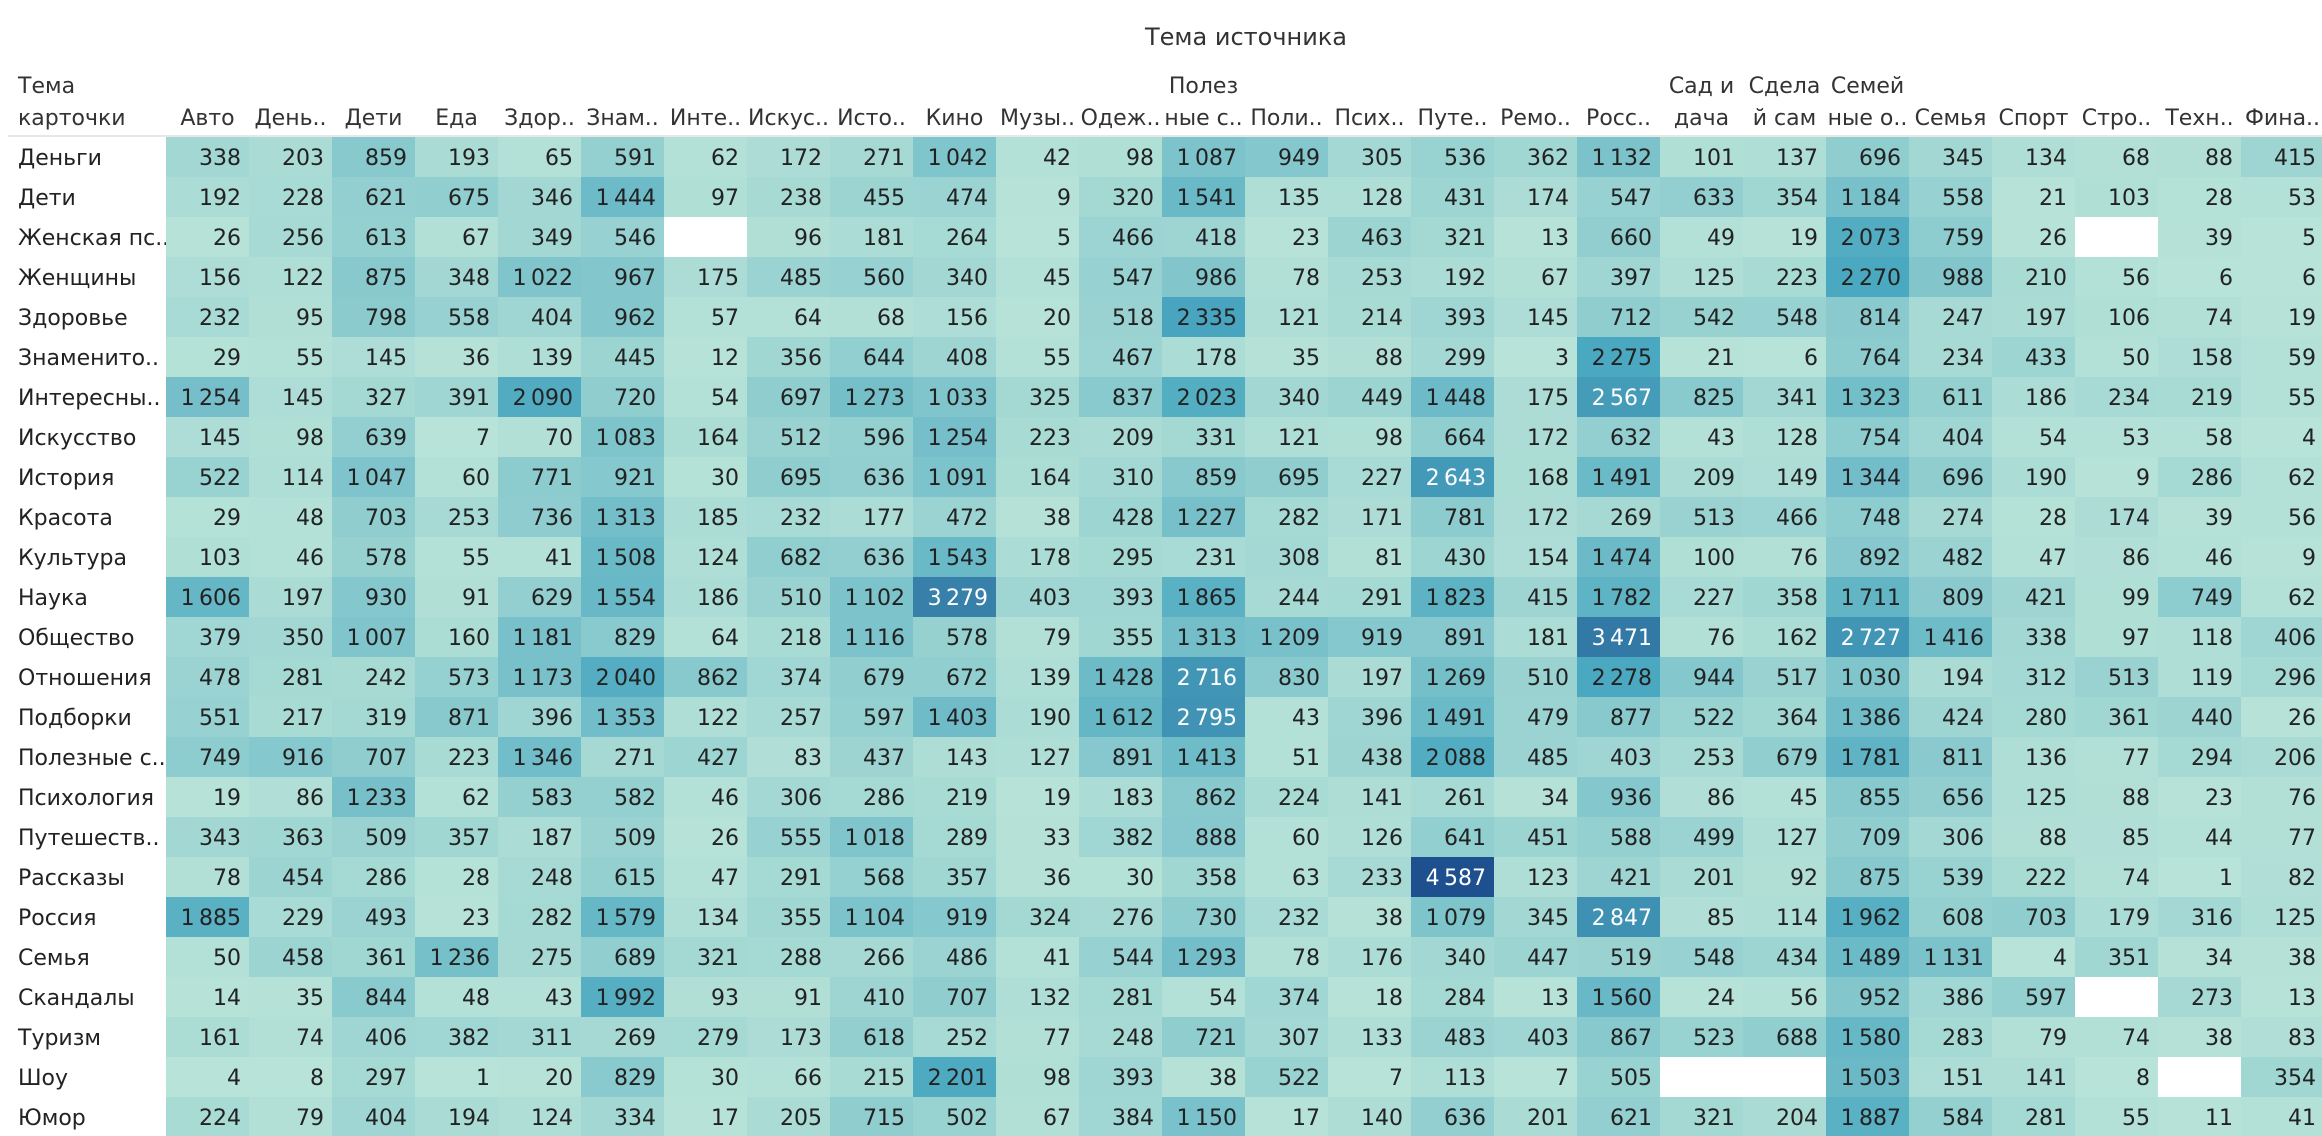  I want to click on column-header: Поли.., so click(1286, 118).